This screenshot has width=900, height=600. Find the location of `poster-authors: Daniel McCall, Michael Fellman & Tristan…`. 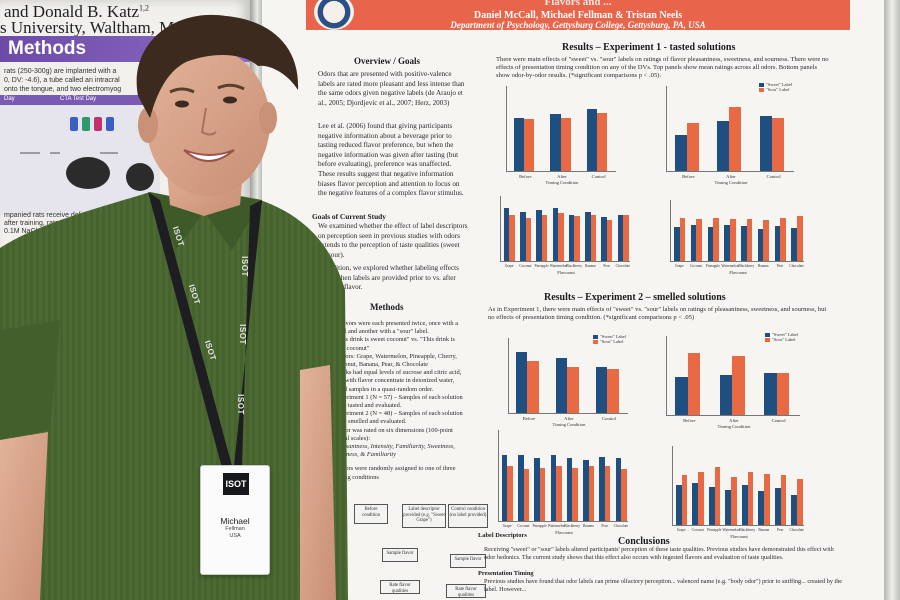

poster-authors: Daniel McCall, Michael Fellman & Tristan… is located at coordinates (578, 15).